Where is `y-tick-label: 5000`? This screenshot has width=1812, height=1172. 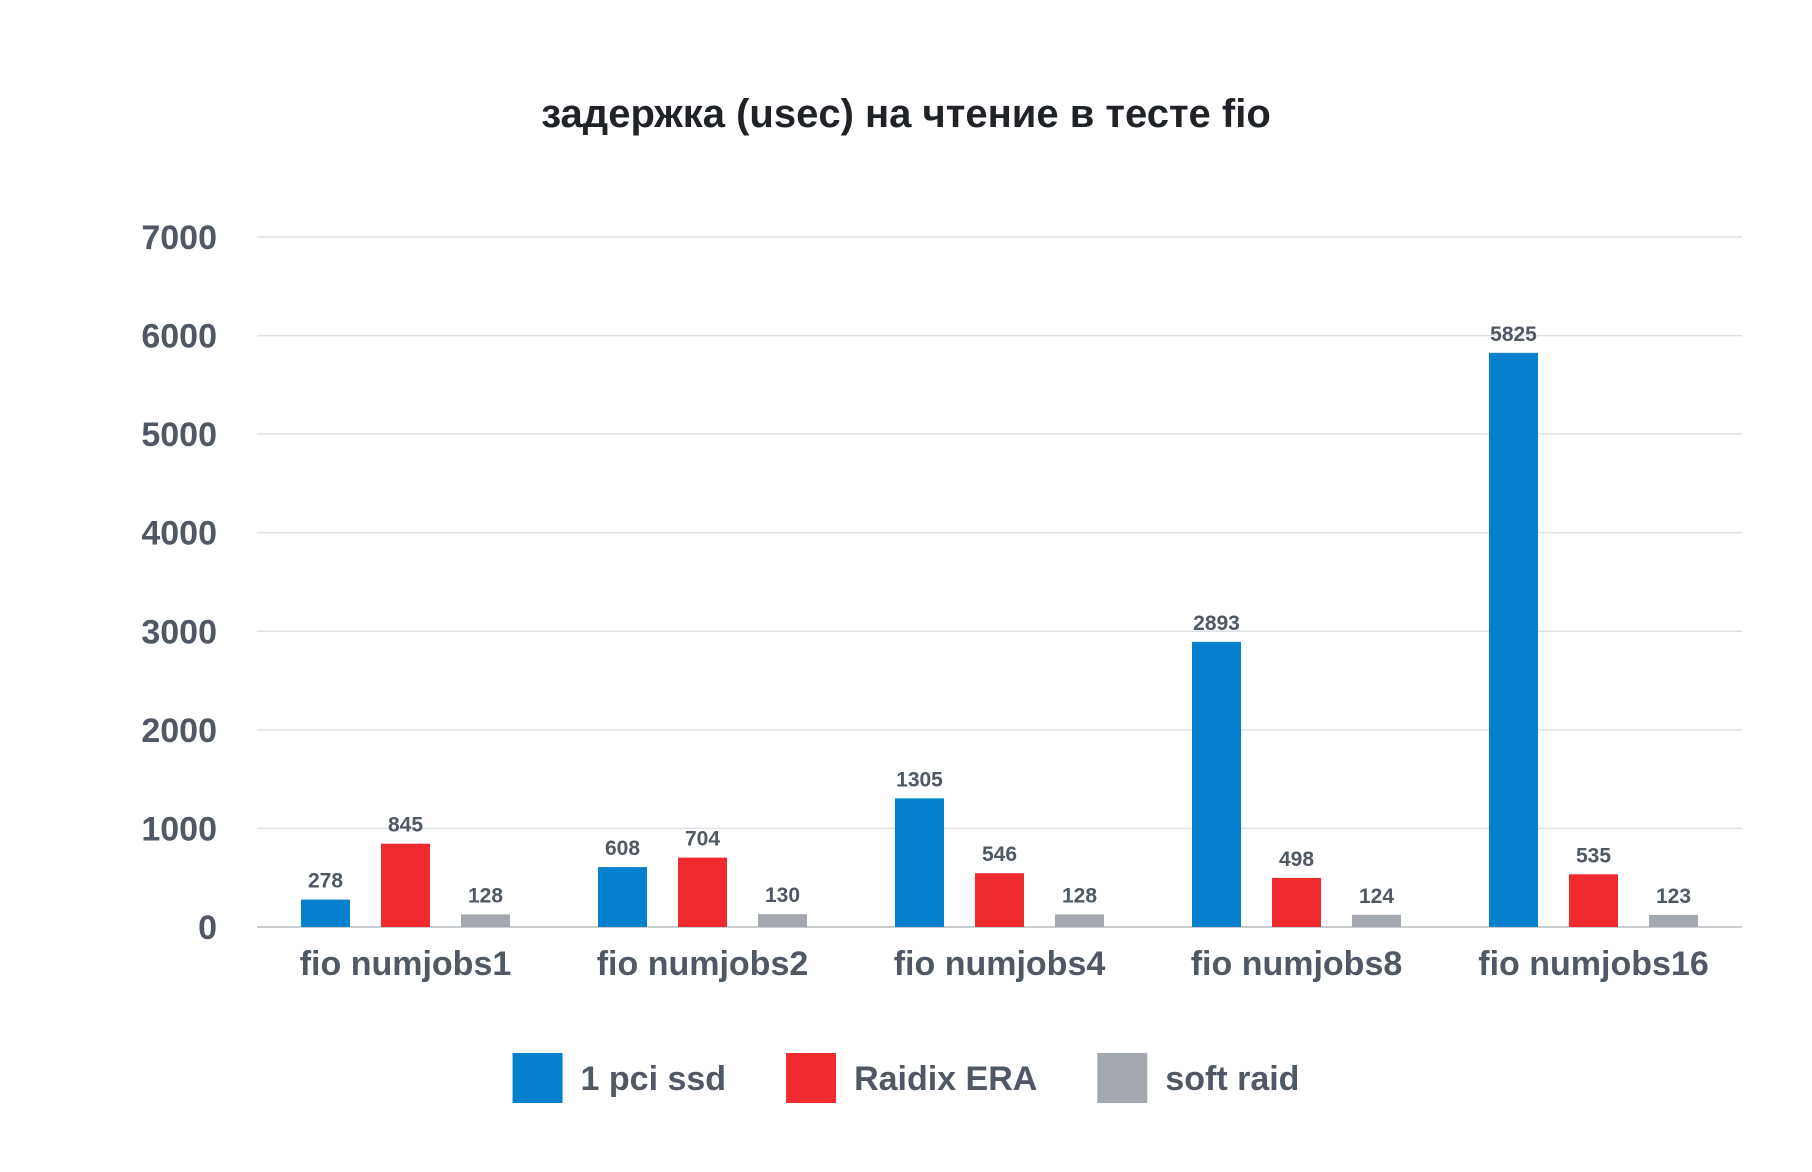
y-tick-label: 5000 is located at coordinates (179, 435).